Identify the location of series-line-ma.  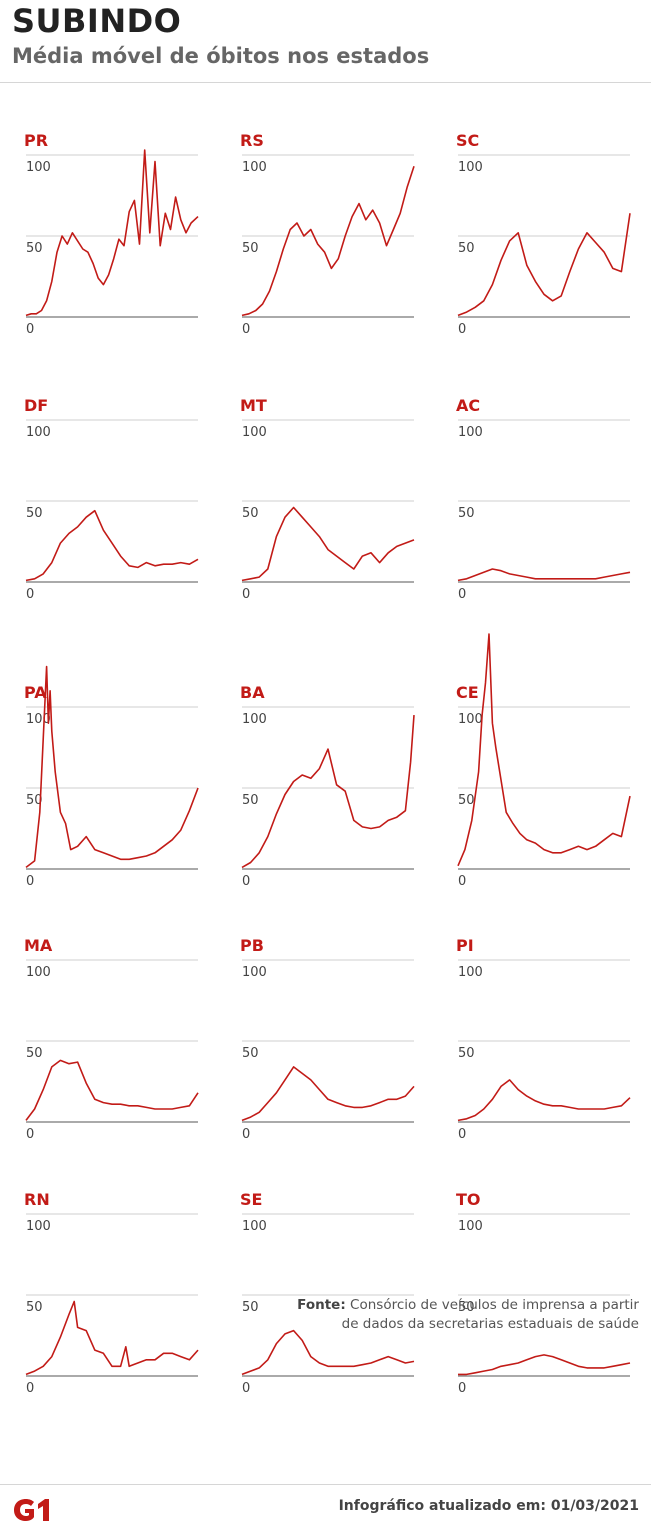
(112, 1090).